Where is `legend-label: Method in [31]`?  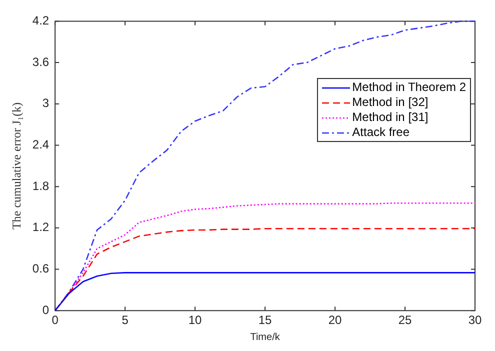
legend-label: Method in [31] is located at coordinates (390, 117).